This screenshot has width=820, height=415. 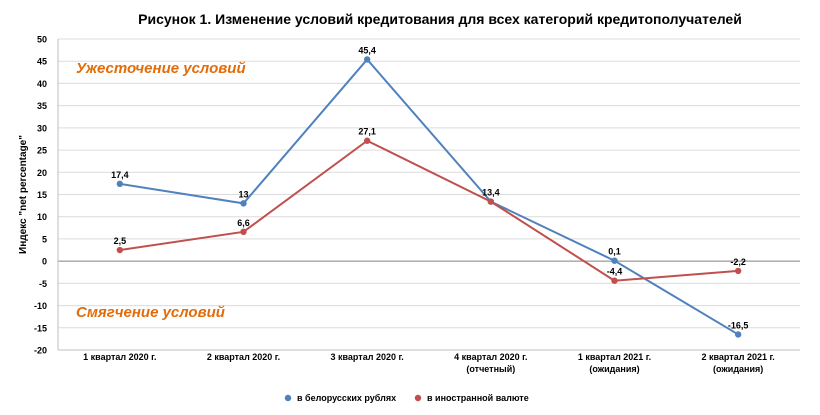 What do you see at coordinates (243, 357) in the screenshot?
I see `x-tick-label: 2 квартал 2020 г.` at bounding box center [243, 357].